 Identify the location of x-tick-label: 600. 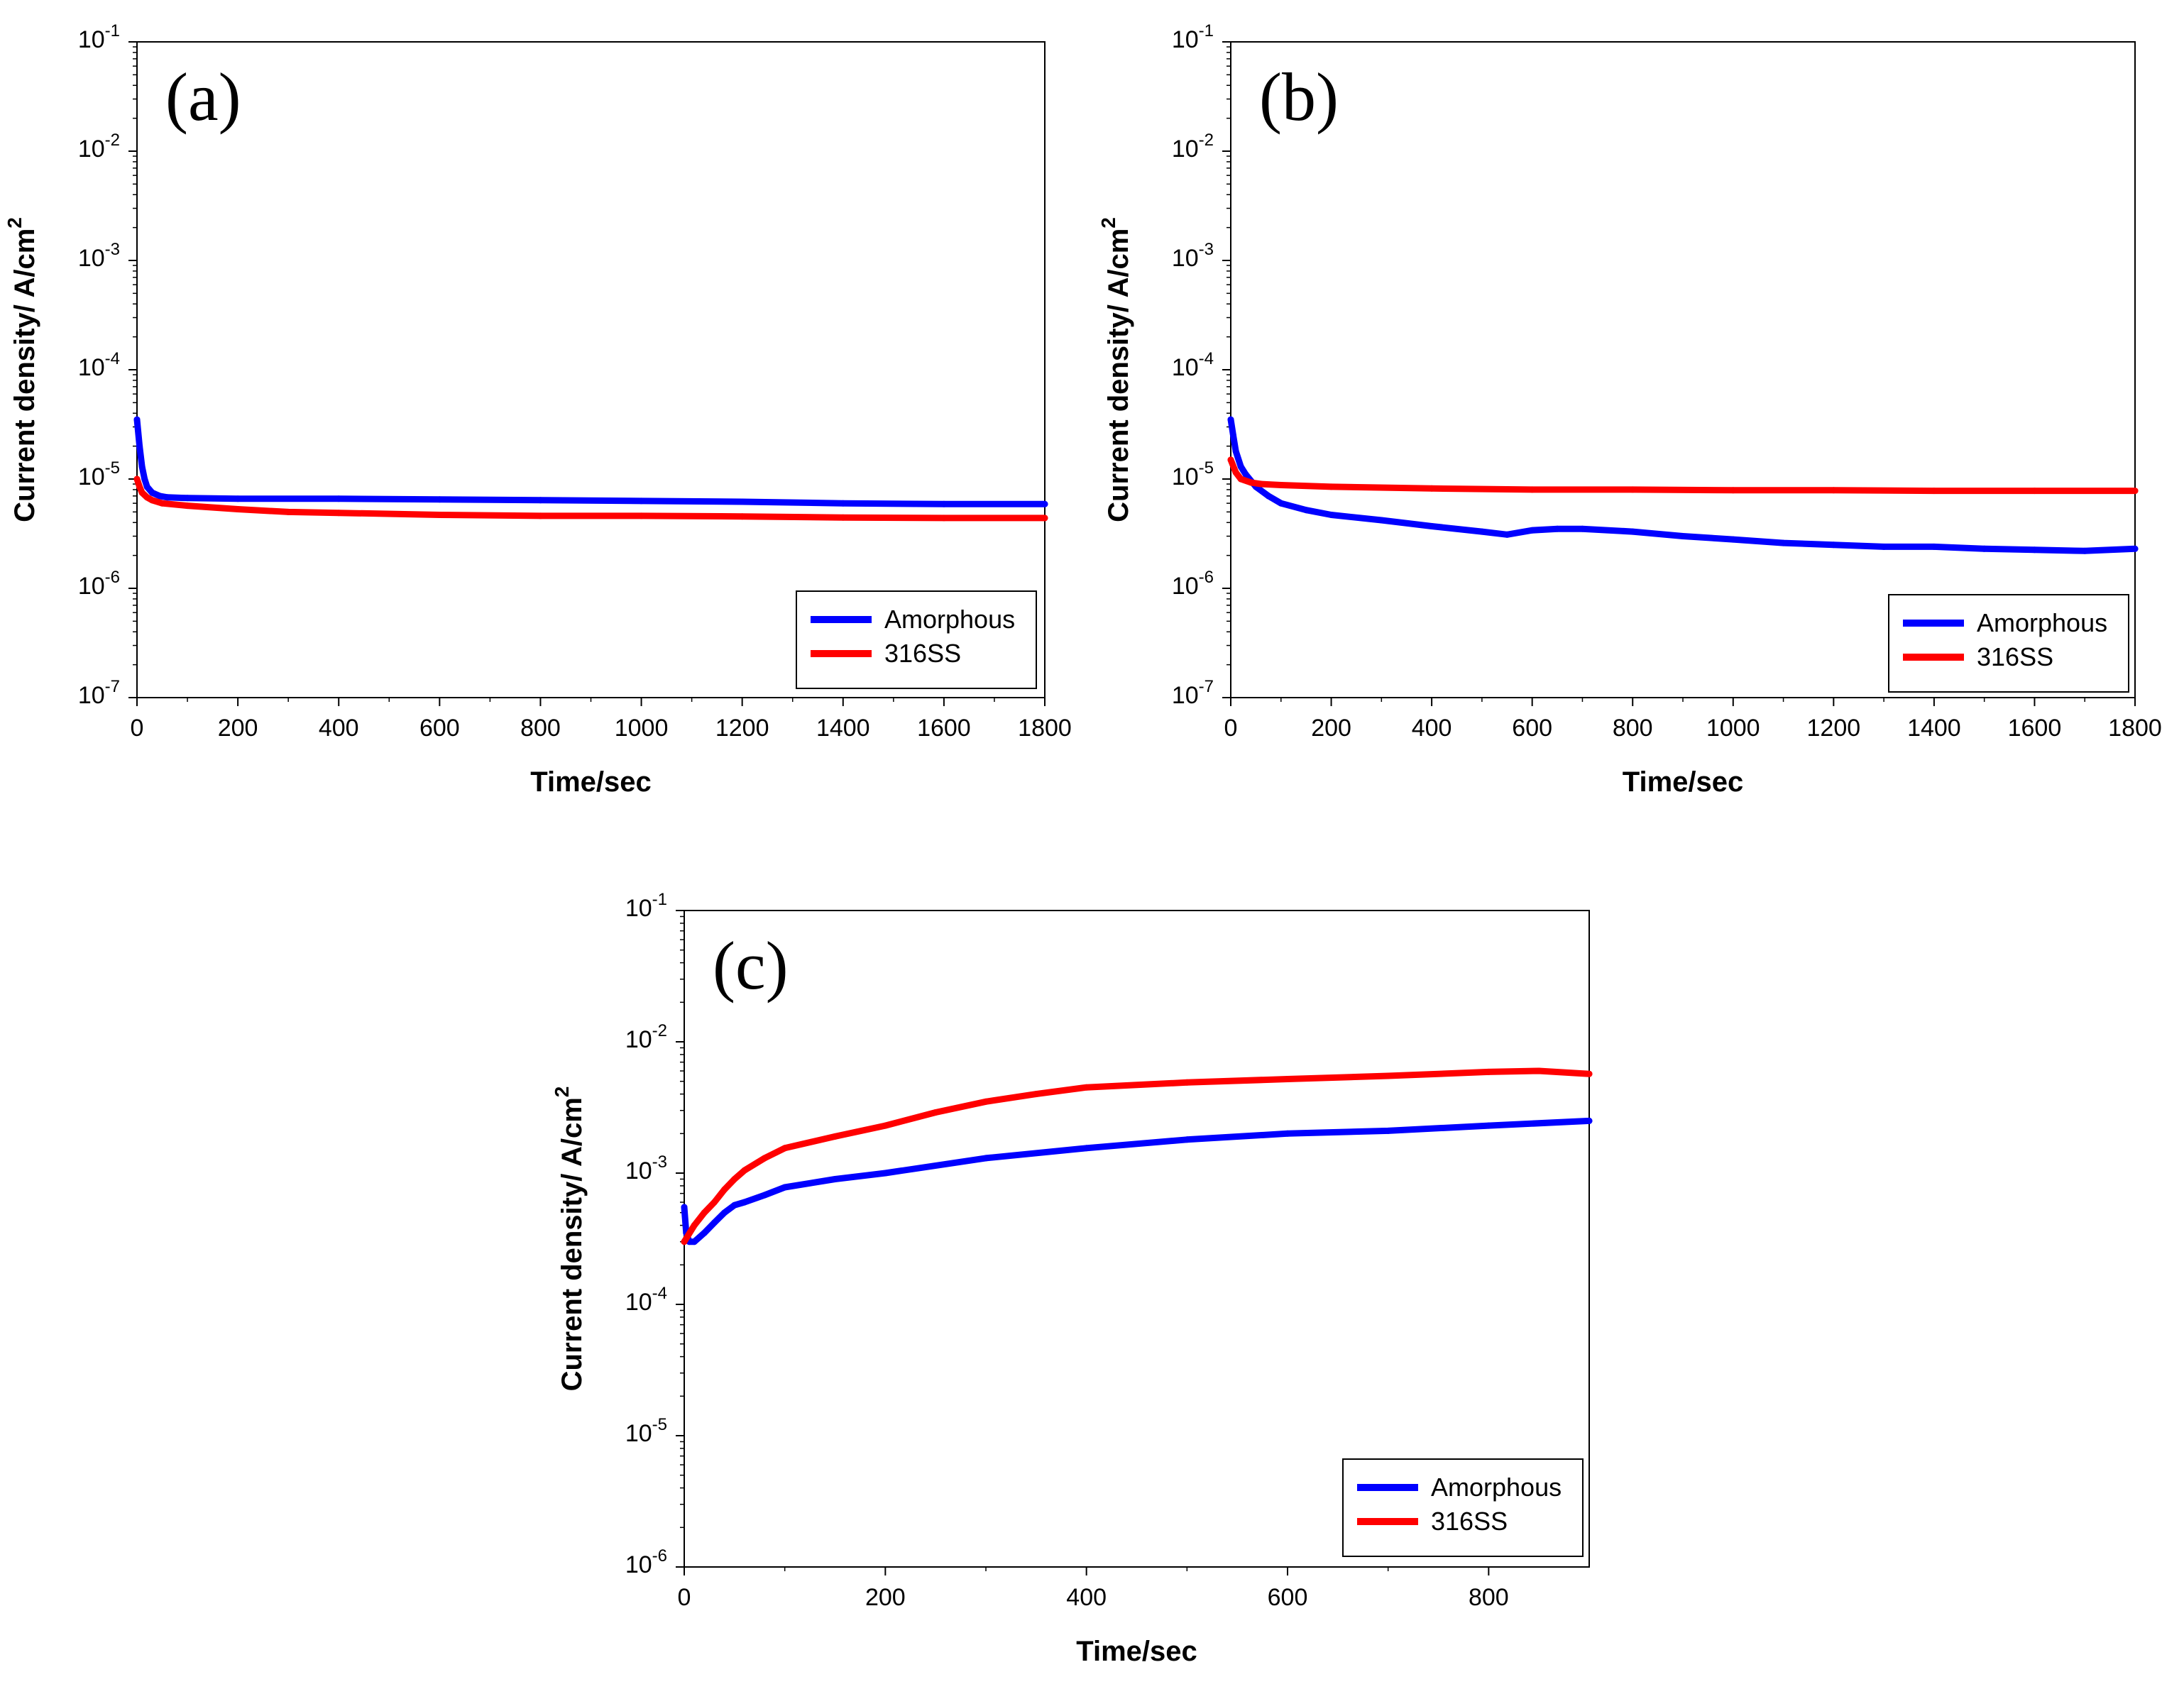
(1532, 728).